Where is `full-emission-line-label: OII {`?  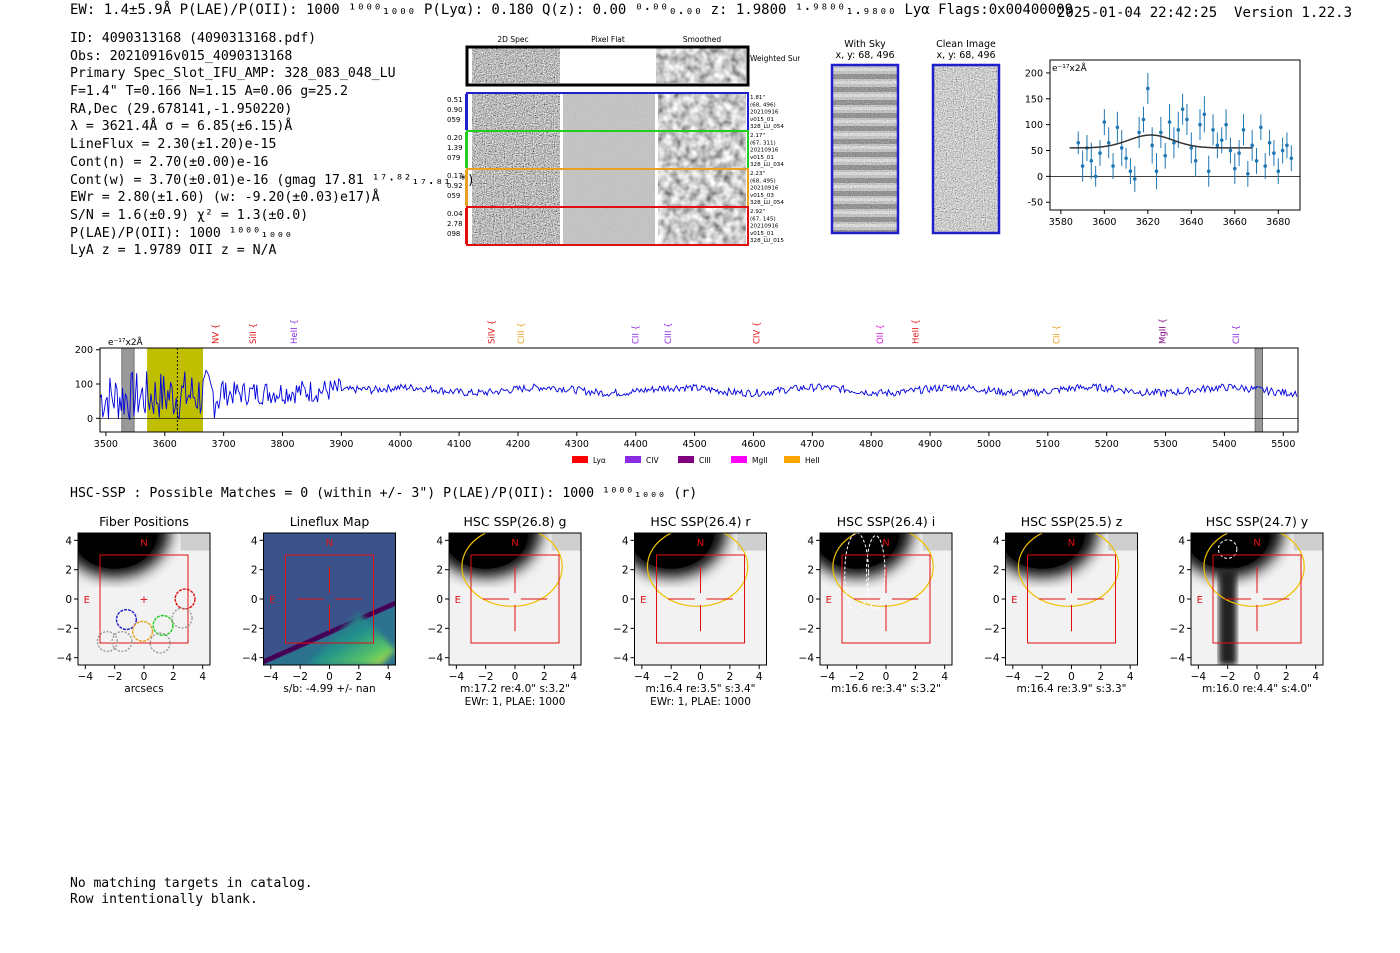 full-emission-line-label: OII { is located at coordinates (881, 334).